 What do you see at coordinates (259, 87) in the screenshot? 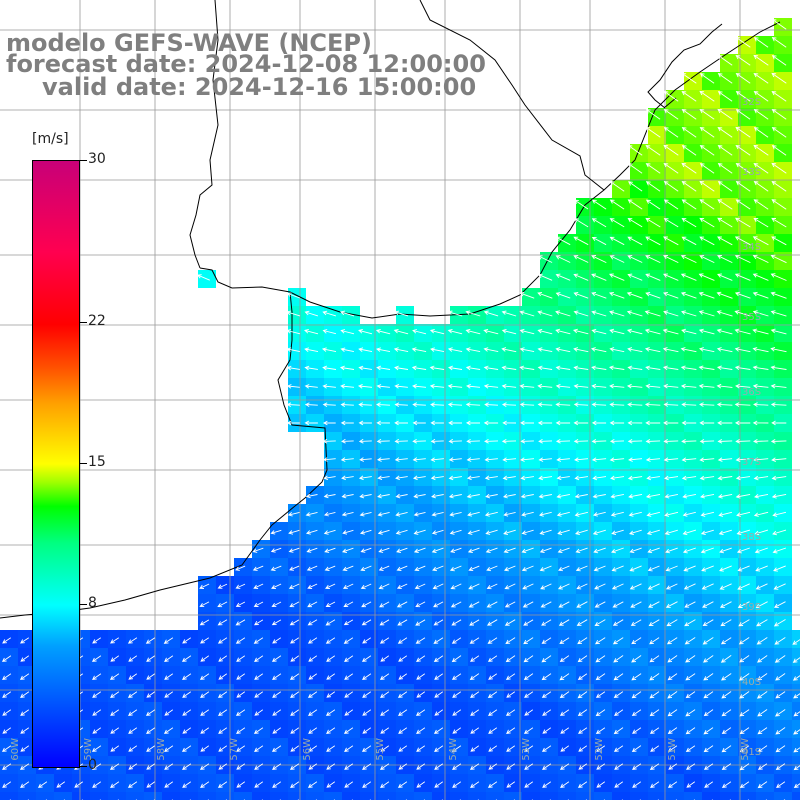
I see `valid-date: valid date: 2024-12-16 15:00:00` at bounding box center [259, 87].